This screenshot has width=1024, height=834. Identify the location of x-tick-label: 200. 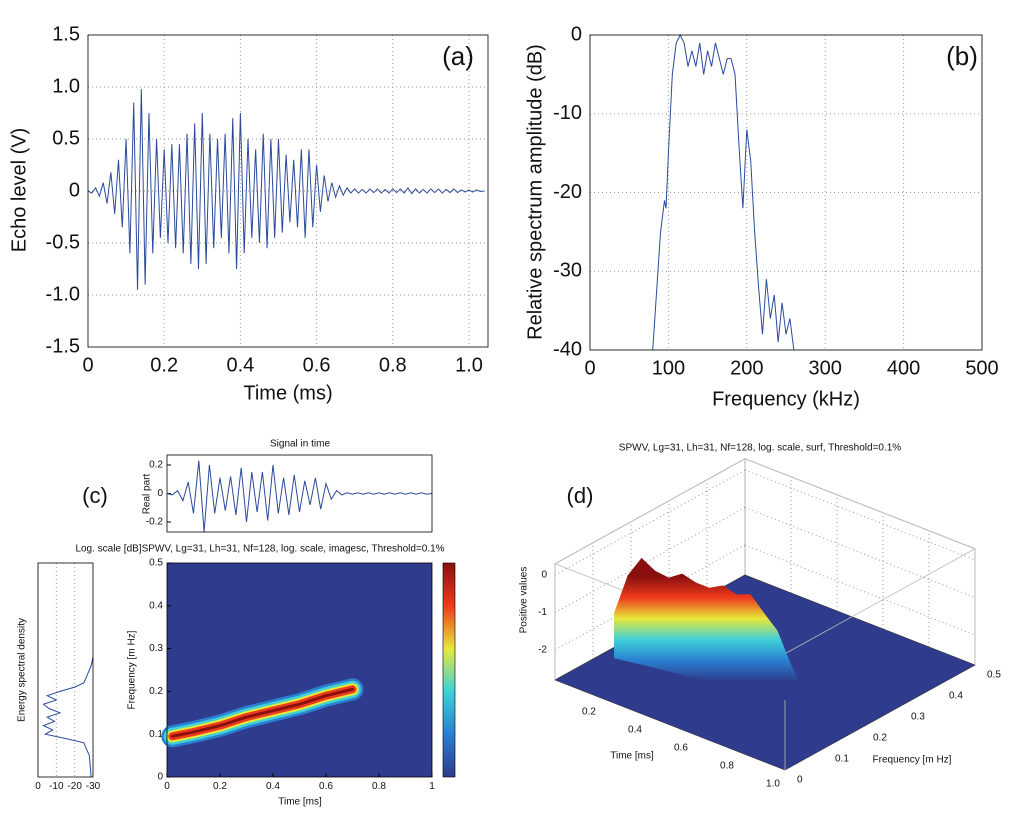
(746, 368).